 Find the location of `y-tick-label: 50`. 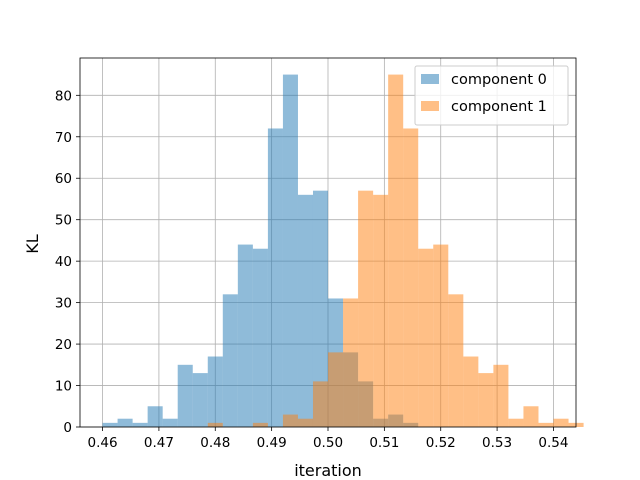

y-tick-label: 50 is located at coordinates (63, 221).